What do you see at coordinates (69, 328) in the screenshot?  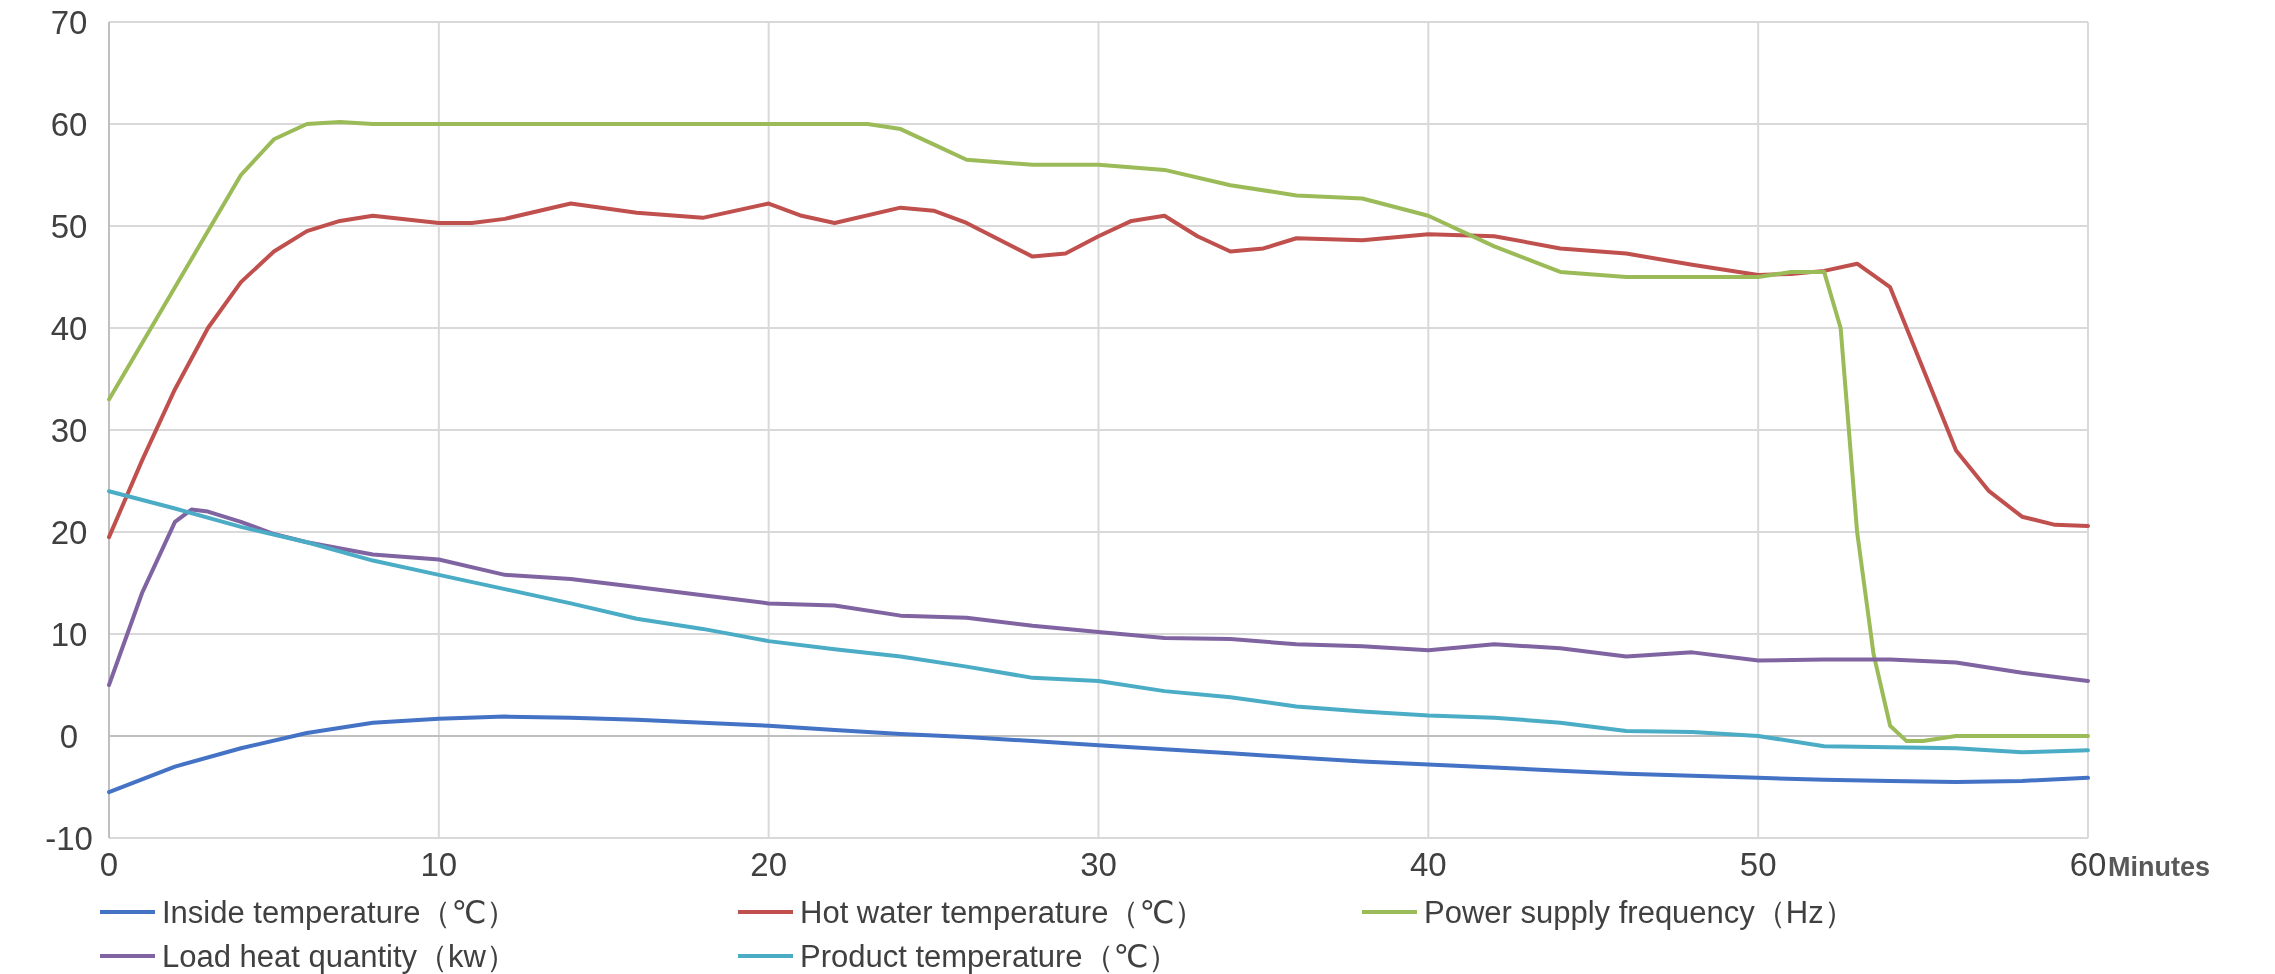 I see `y-tick-label: 40` at bounding box center [69, 328].